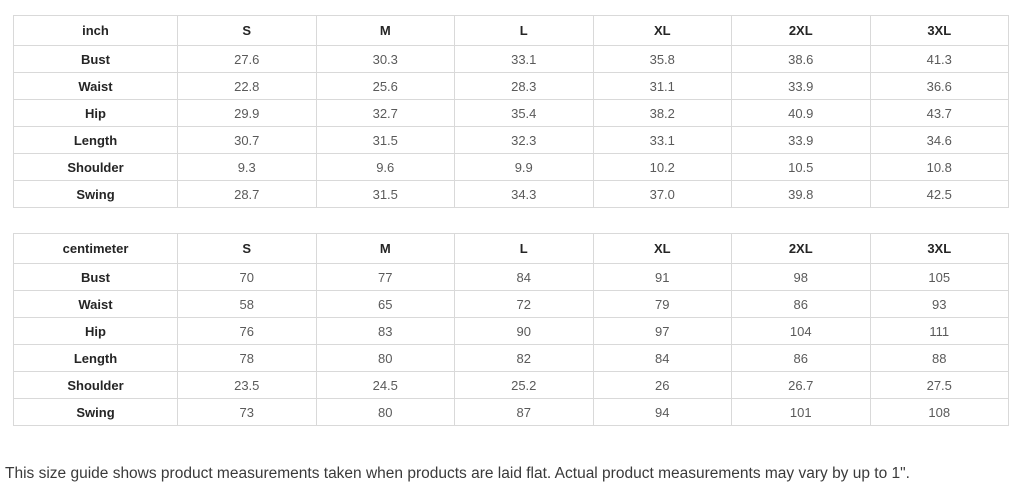 This screenshot has height=492, width=1024. What do you see at coordinates (524, 113) in the screenshot?
I see `measurement-value: 35.4` at bounding box center [524, 113].